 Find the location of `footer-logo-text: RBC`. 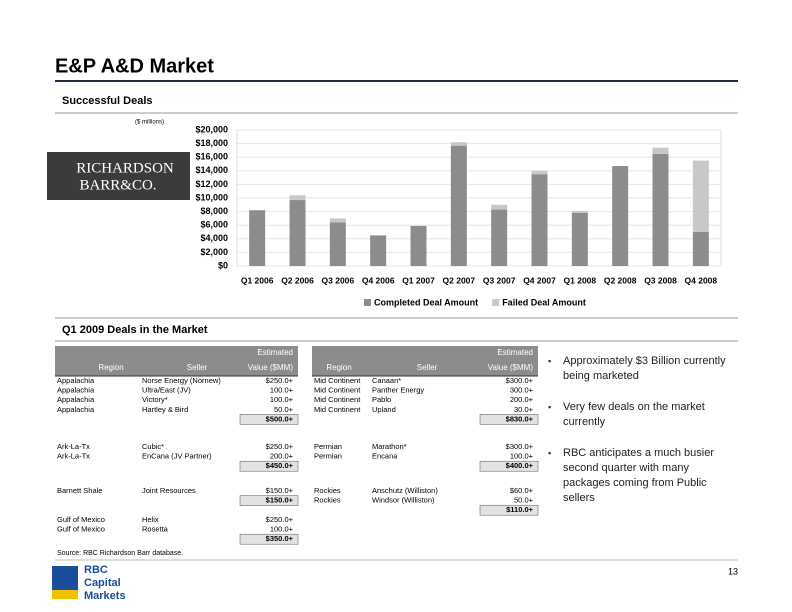

footer-logo-text: RBC is located at coordinates (96, 570).